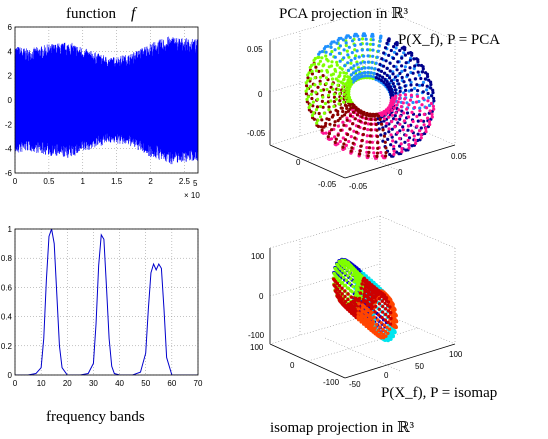 This screenshot has width=548, height=439. Describe the element at coordinates (67, 383) in the screenshot. I see `frequency-x-tick-label: 20` at that location.